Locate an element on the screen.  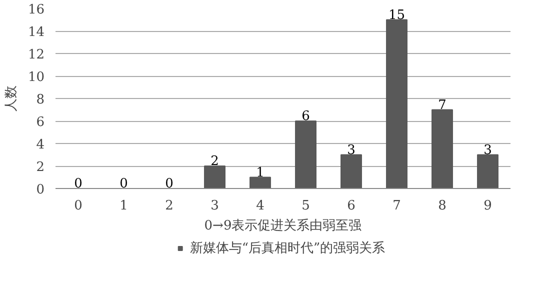
x-tick-label: 7 is located at coordinates (396, 206).